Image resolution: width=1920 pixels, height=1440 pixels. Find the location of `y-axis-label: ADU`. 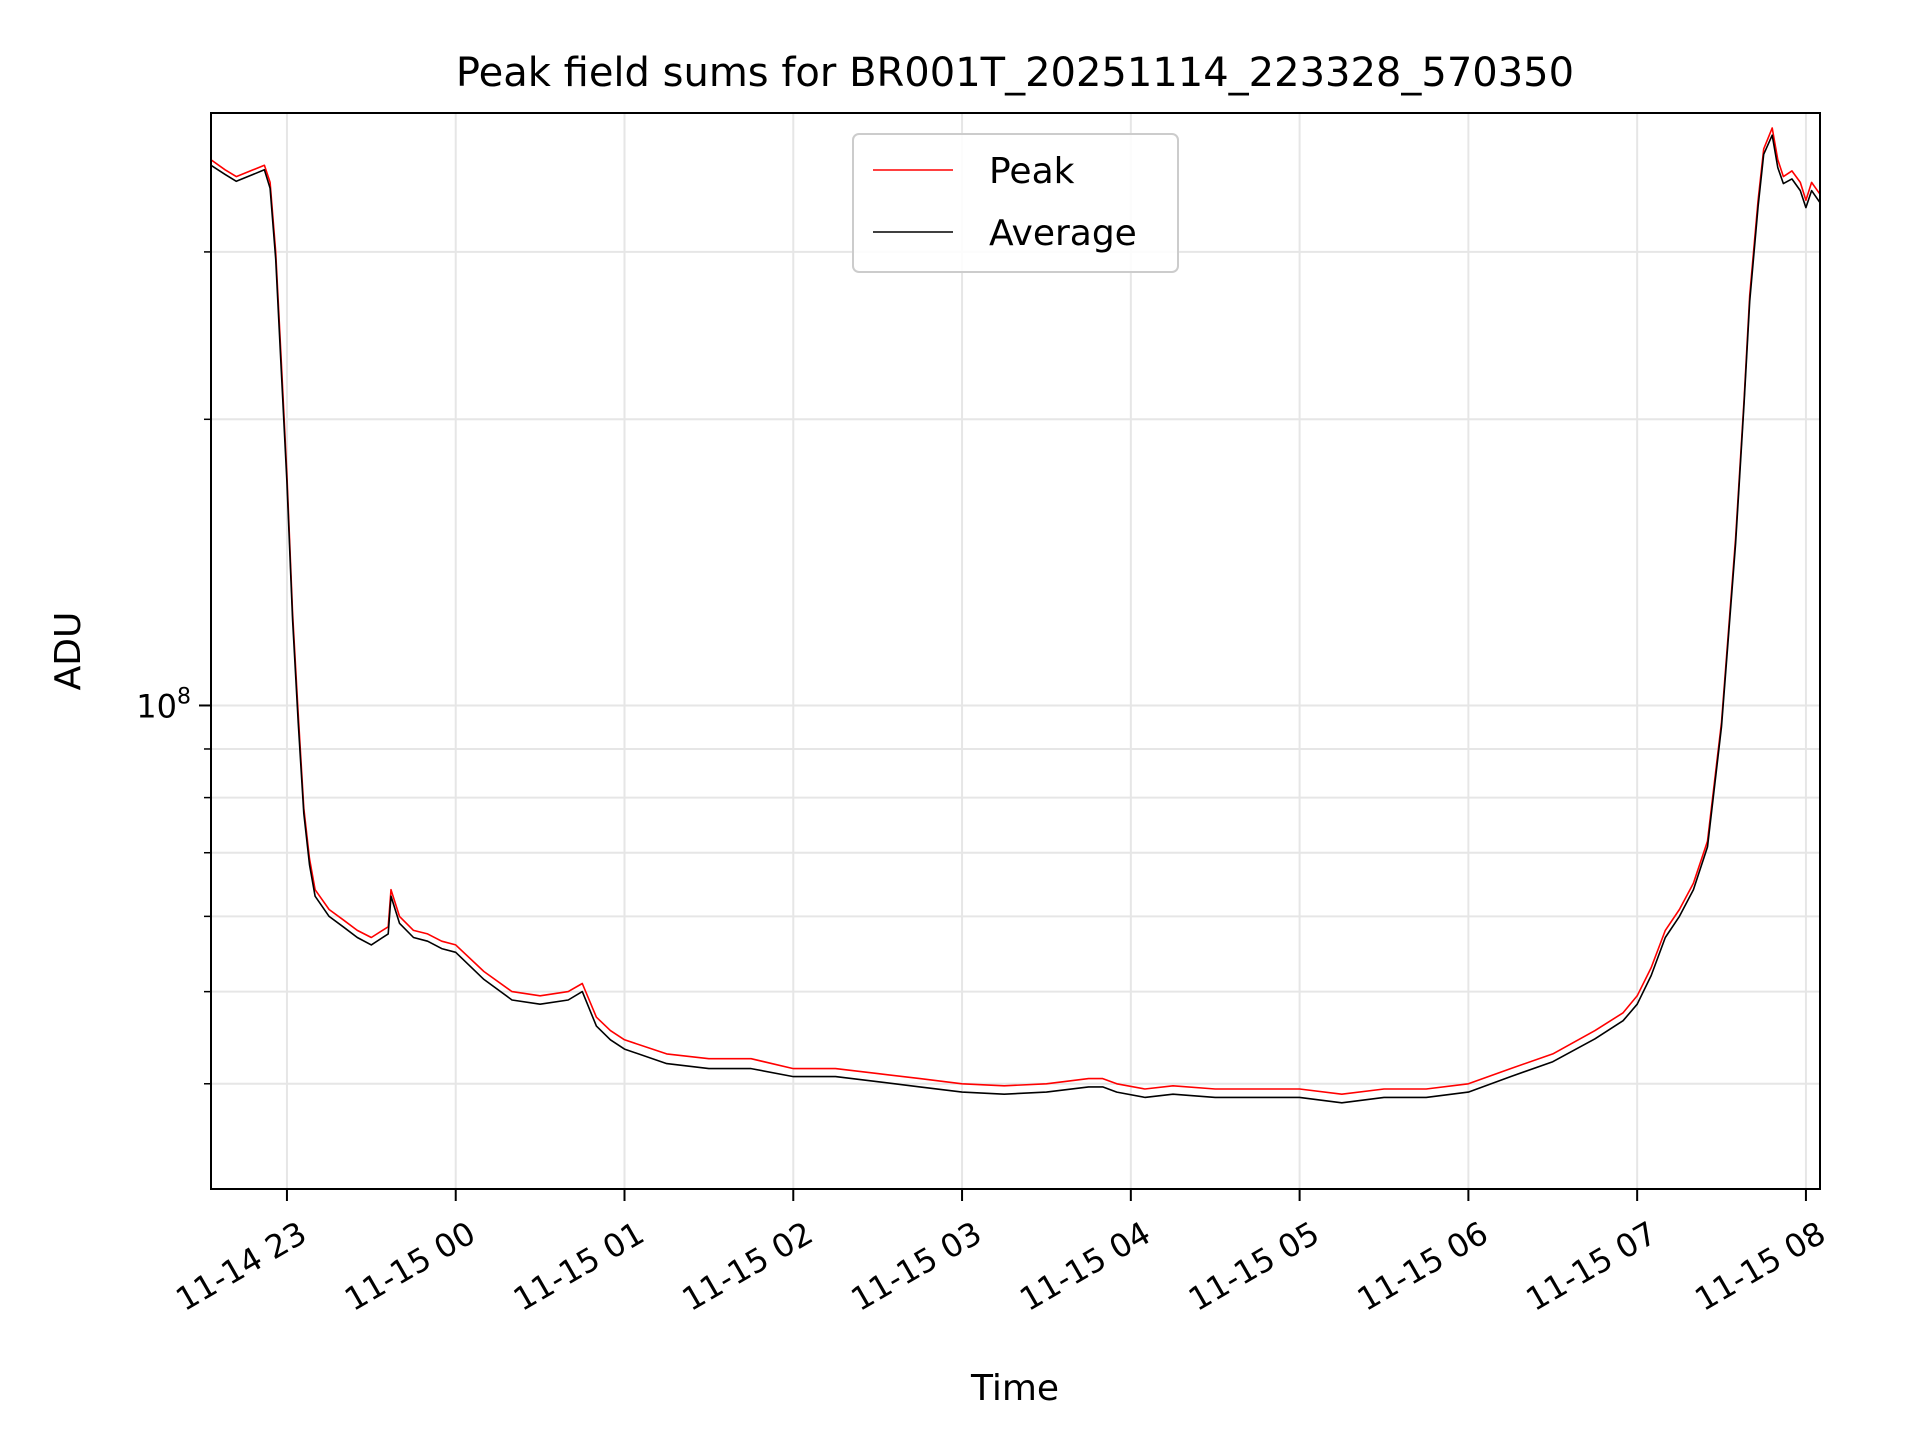

y-axis-label: ADU is located at coordinates (68, 651).